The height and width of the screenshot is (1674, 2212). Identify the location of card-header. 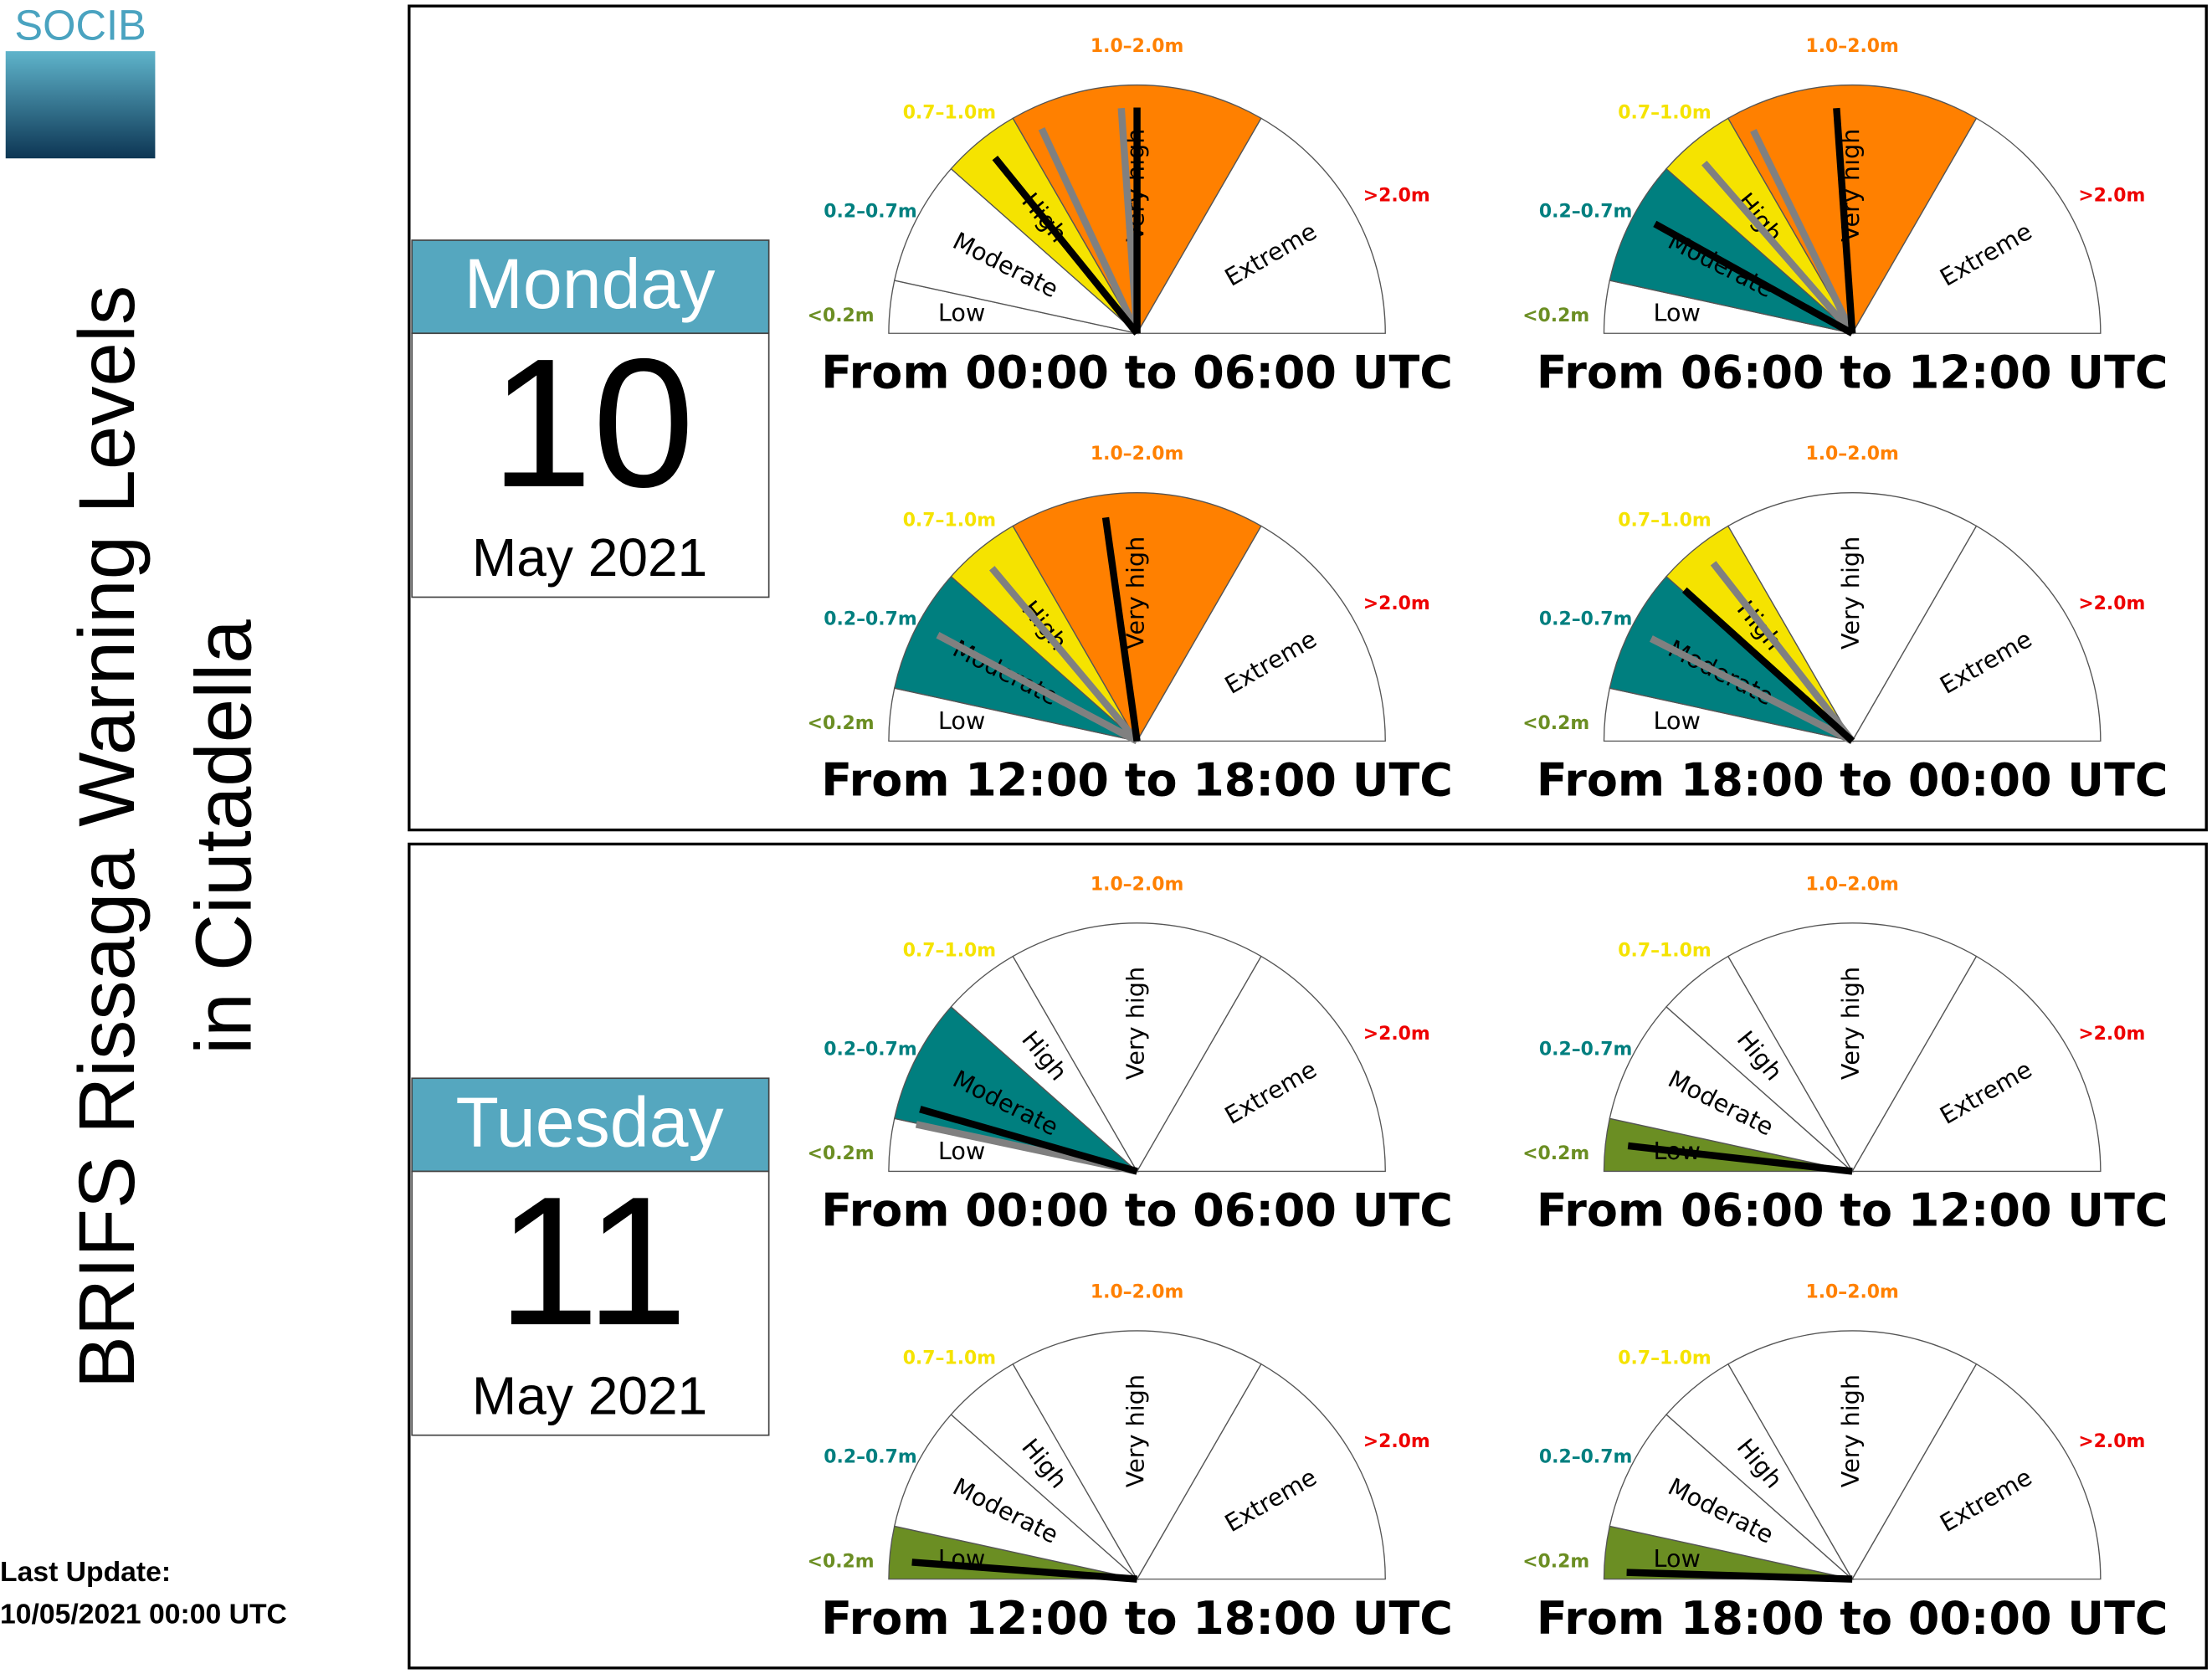
(590, 1125).